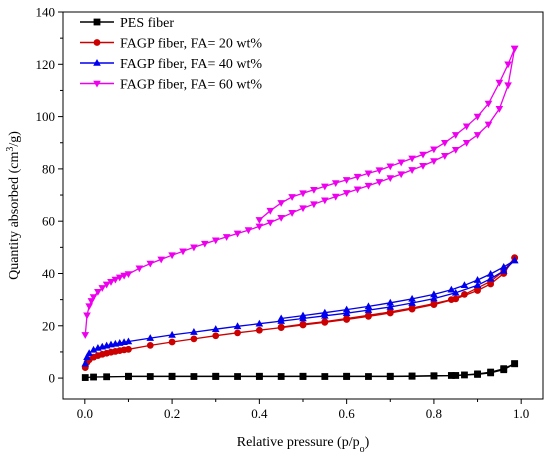 The height and width of the screenshot is (455, 550). What do you see at coordinates (46, 116) in the screenshot?
I see `y-tick-label: 100` at bounding box center [46, 116].